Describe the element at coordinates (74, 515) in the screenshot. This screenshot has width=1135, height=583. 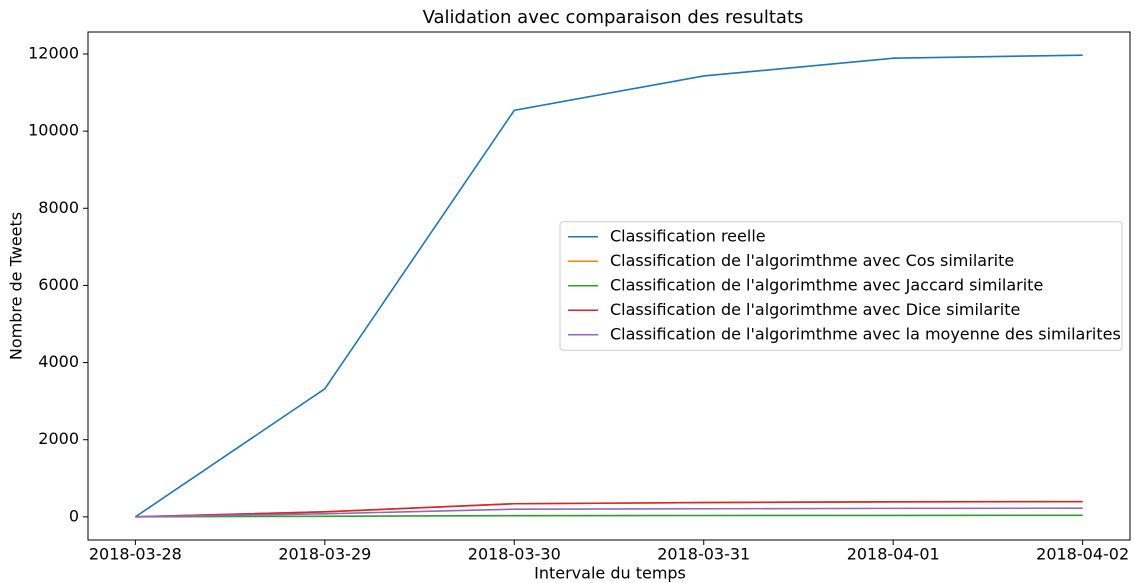
I see `y-tick-label: 0` at that location.